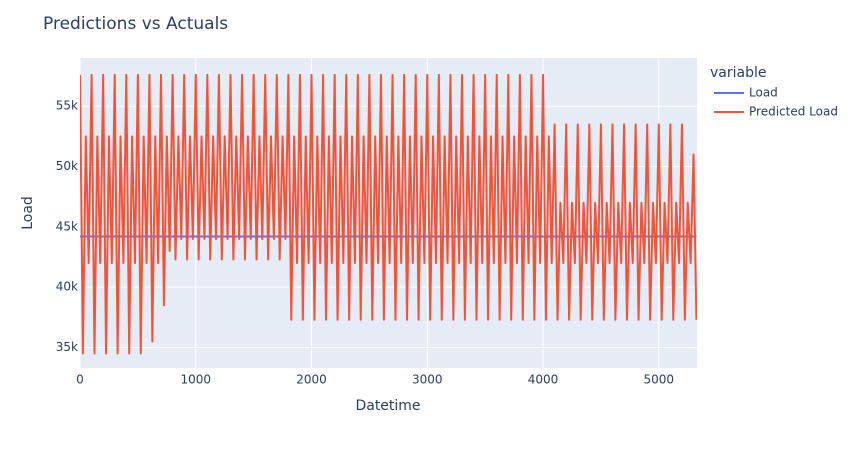 The width and height of the screenshot is (855, 450). I want to click on x-axis-label: Datetime, so click(387, 406).